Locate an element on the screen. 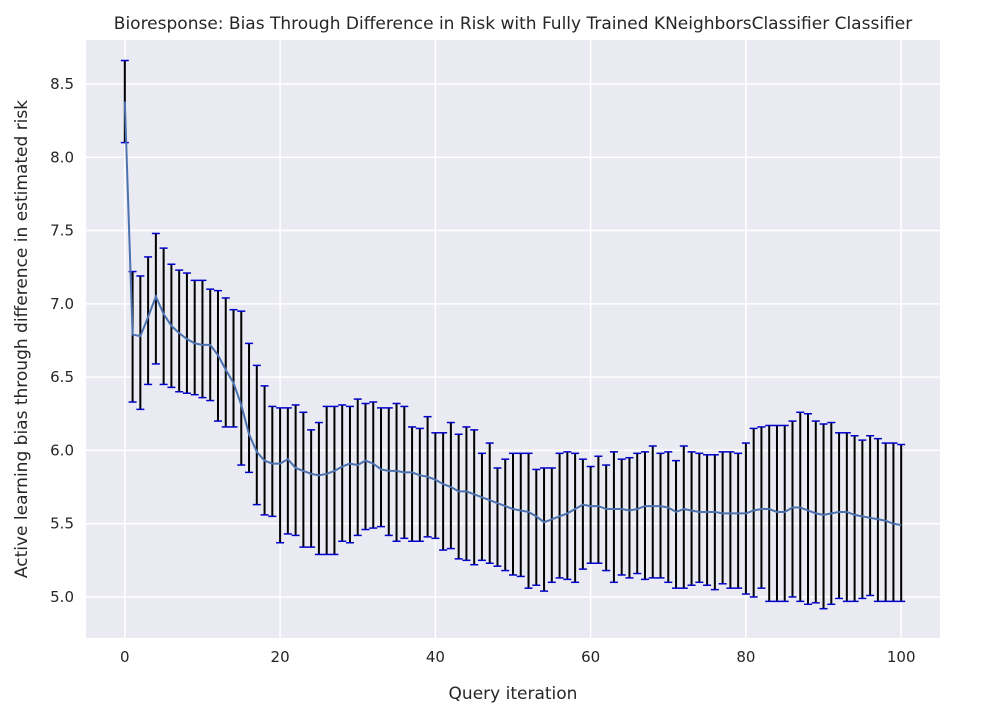 This screenshot has height=716, width=984. x-tick-labels: 0 20 40 60 80 100 is located at coordinates (517, 657).